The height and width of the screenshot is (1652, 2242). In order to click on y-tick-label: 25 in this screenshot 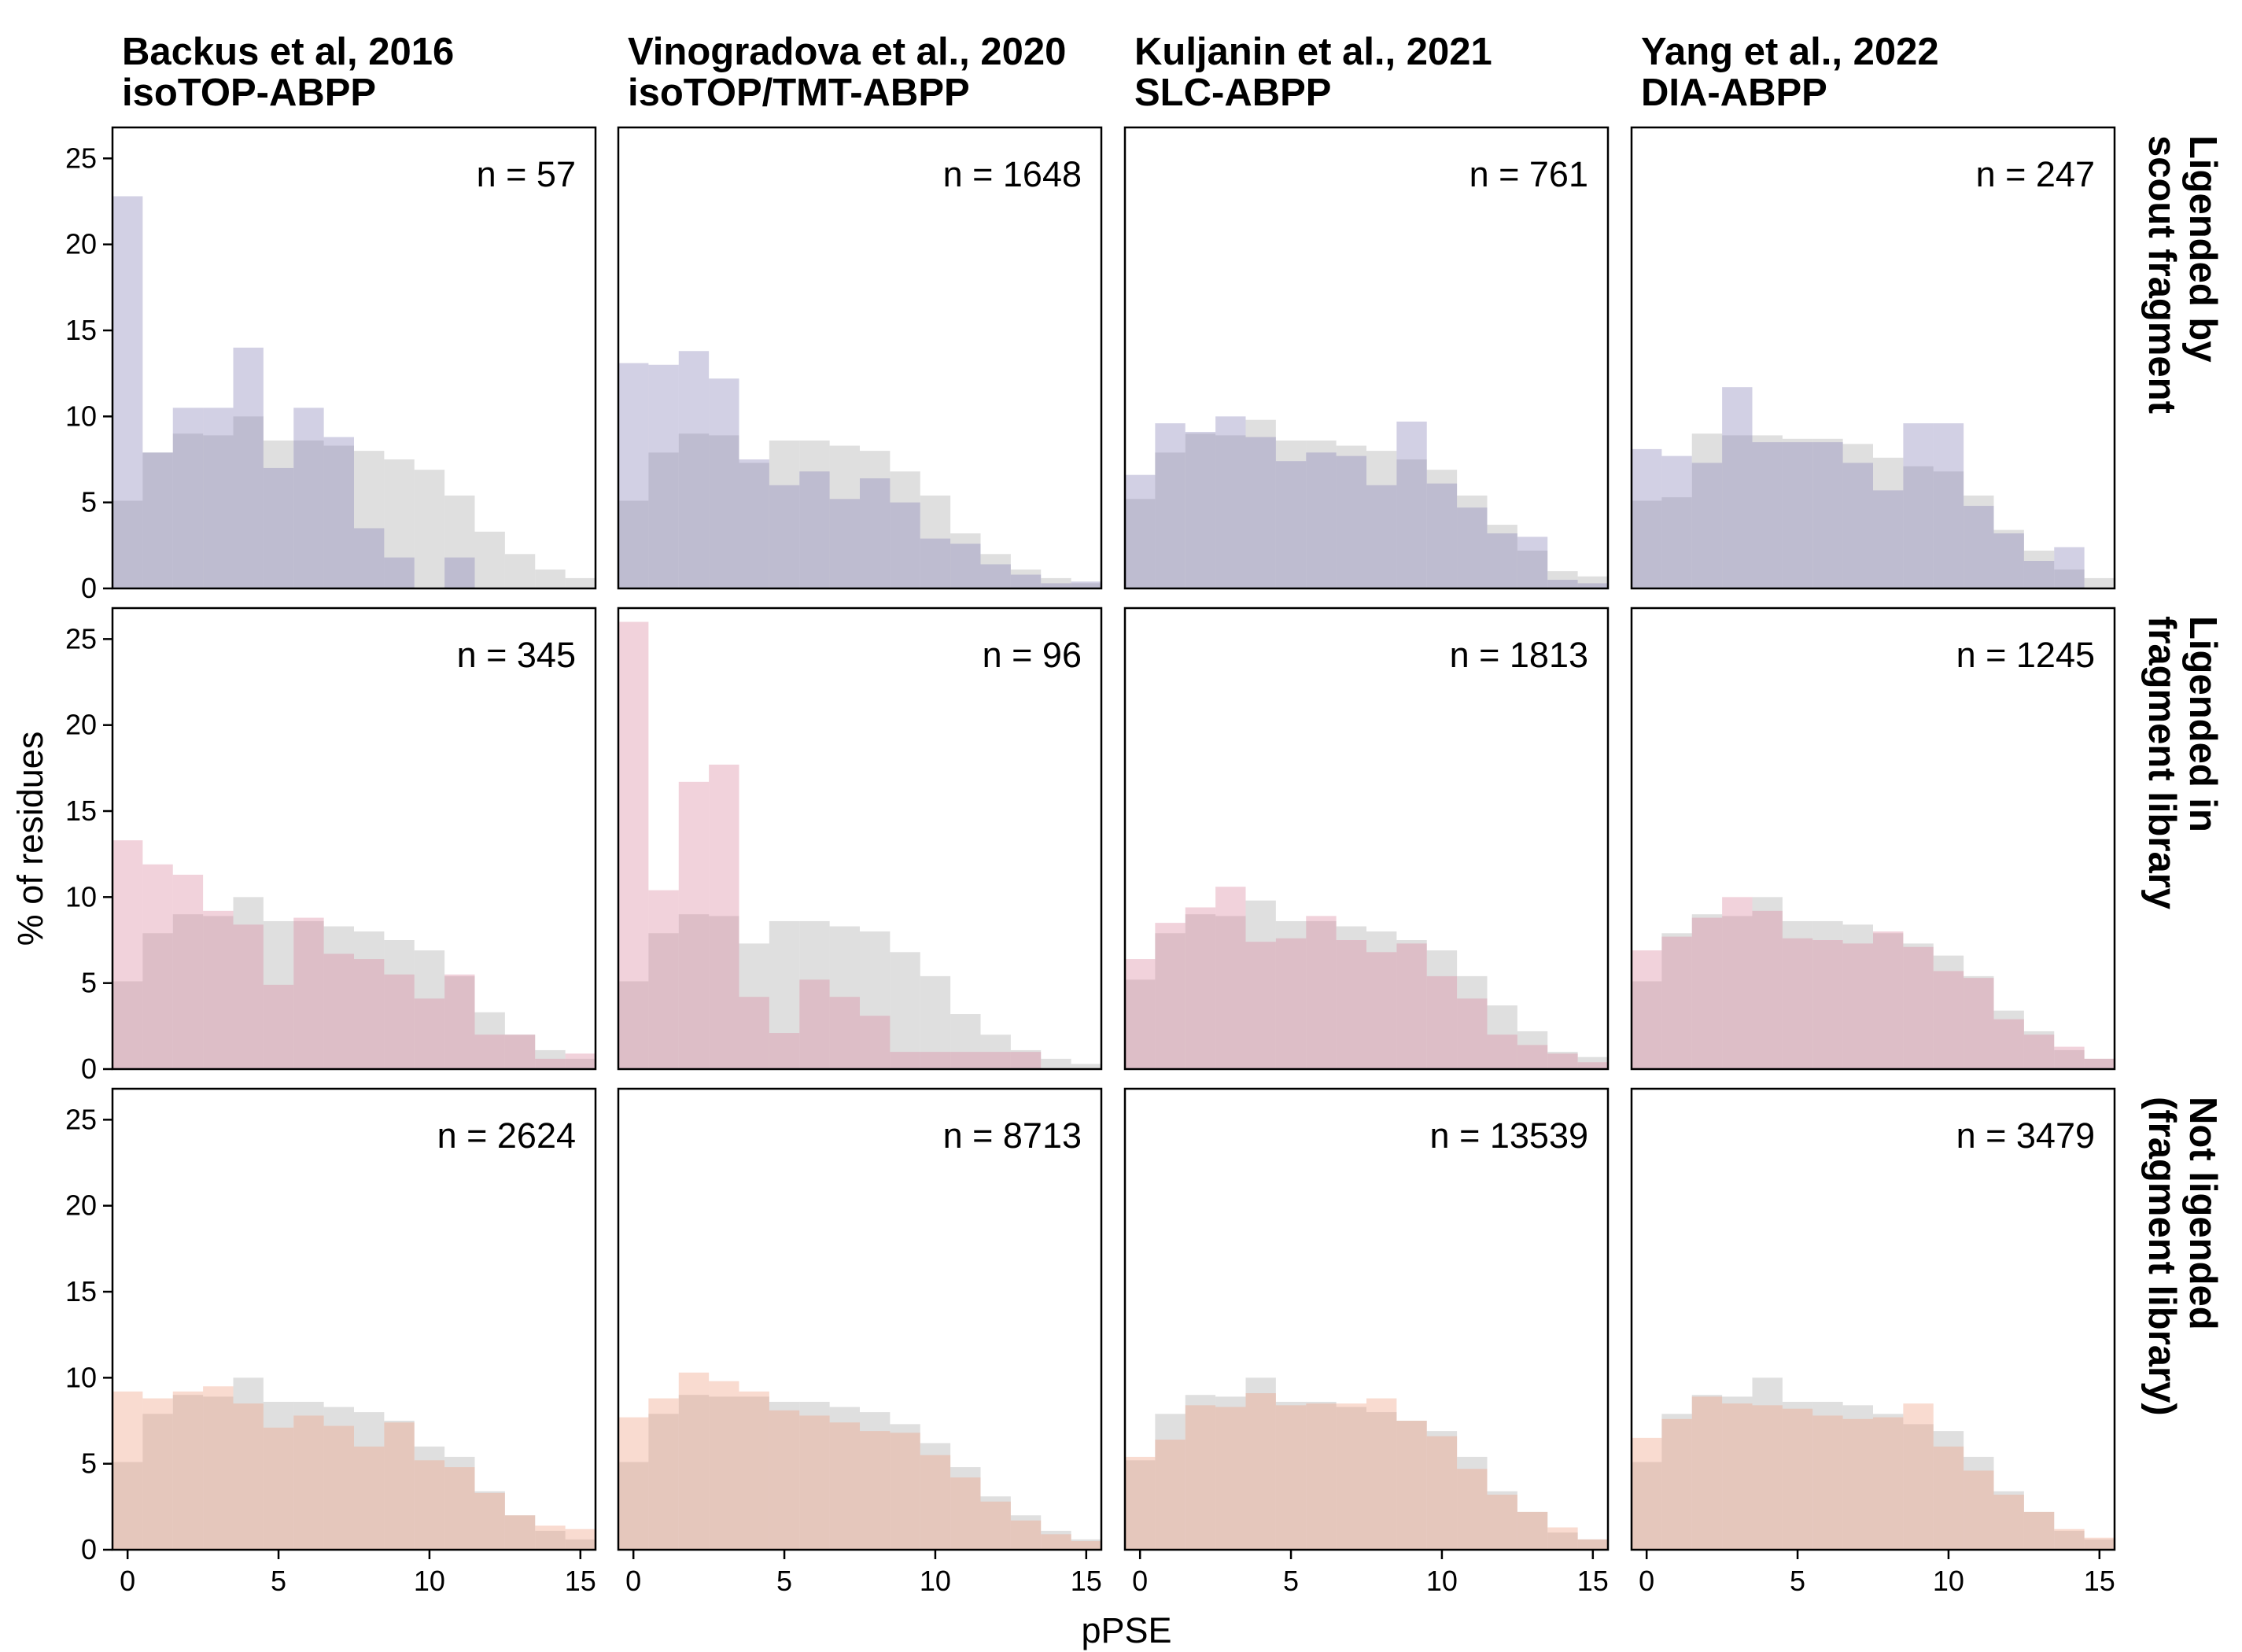, I will do `click(81, 158)`.